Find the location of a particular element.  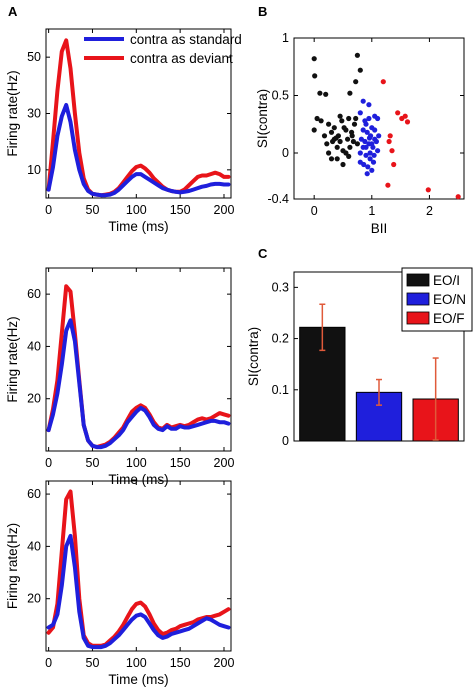

panel-b-scatter-chart: 0 1 2 -0.4 0 0.5 1 BII SI(contra) is located at coordinates (360, 133).